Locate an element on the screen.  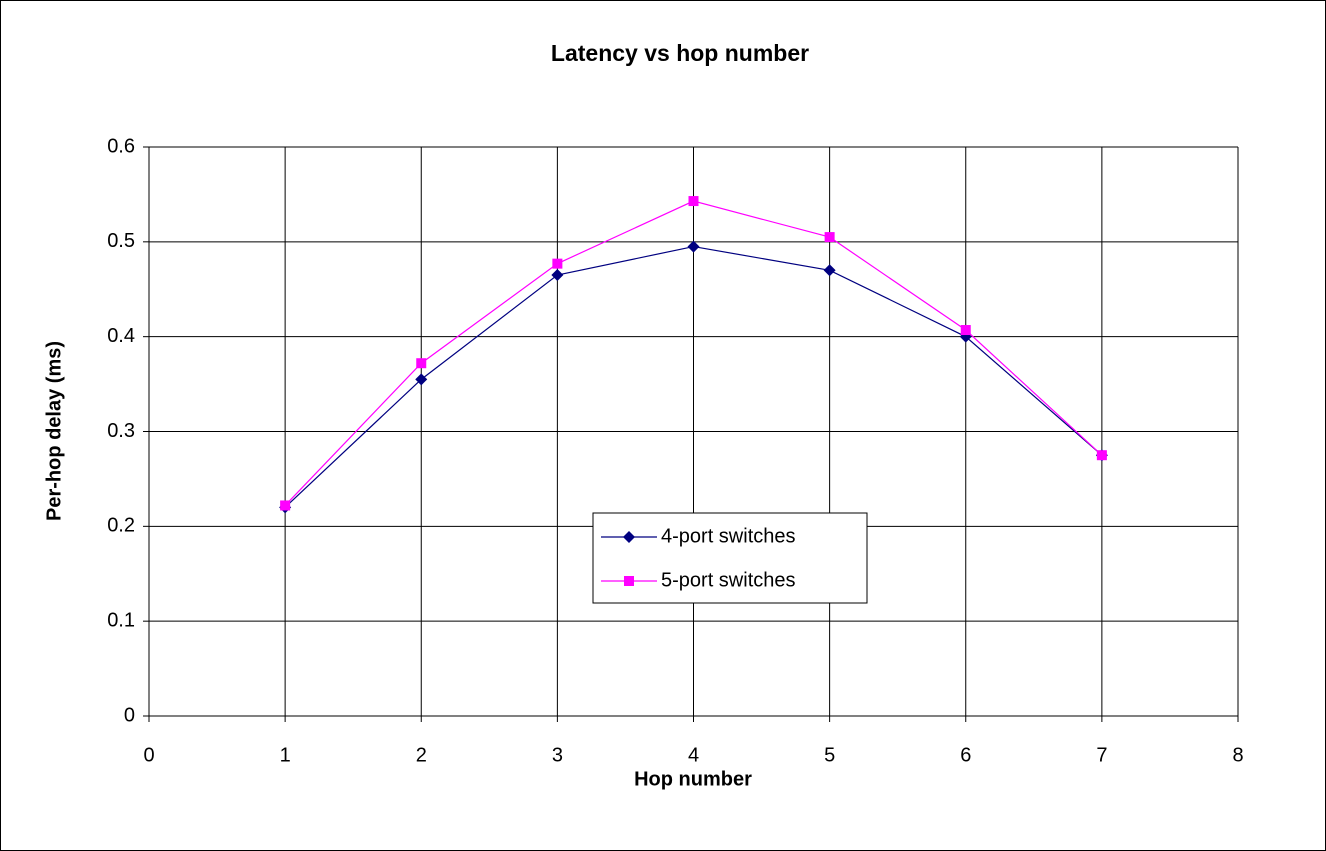
y-tick-label: 0.2 is located at coordinates (121, 526).